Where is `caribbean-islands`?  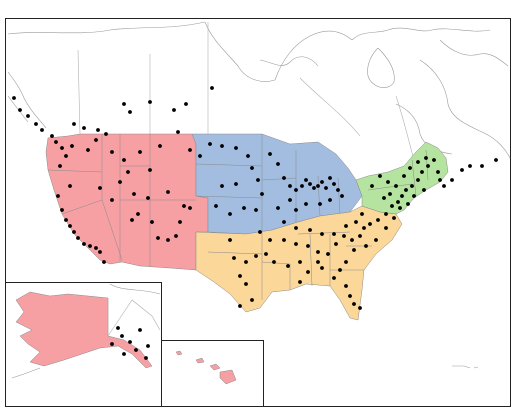 caribbean-islands is located at coordinates (465, 367).